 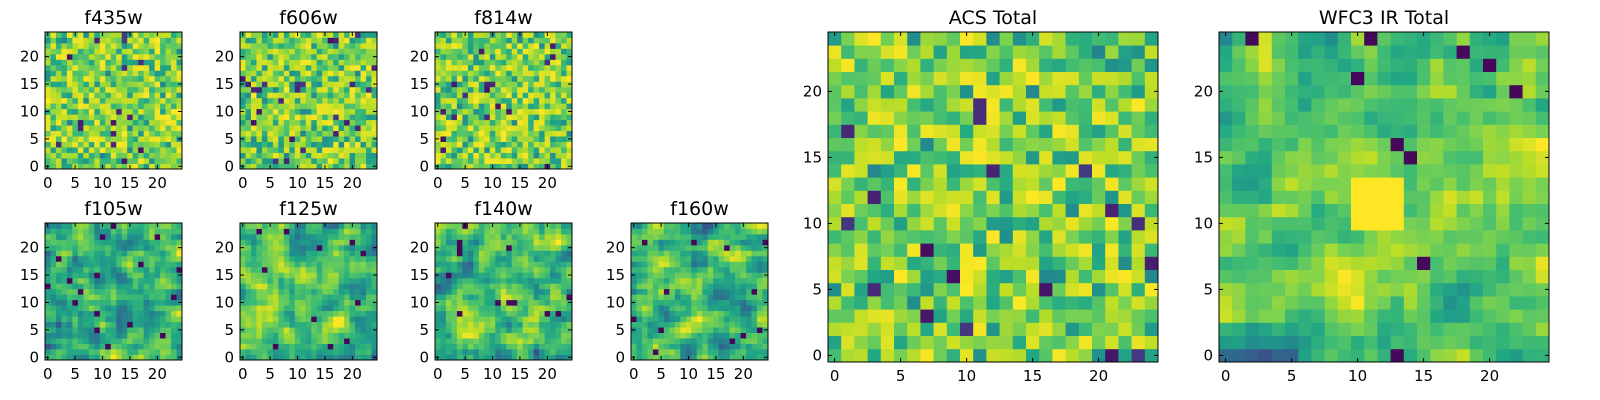 I want to click on panel-title: f606w, so click(x=308, y=18).